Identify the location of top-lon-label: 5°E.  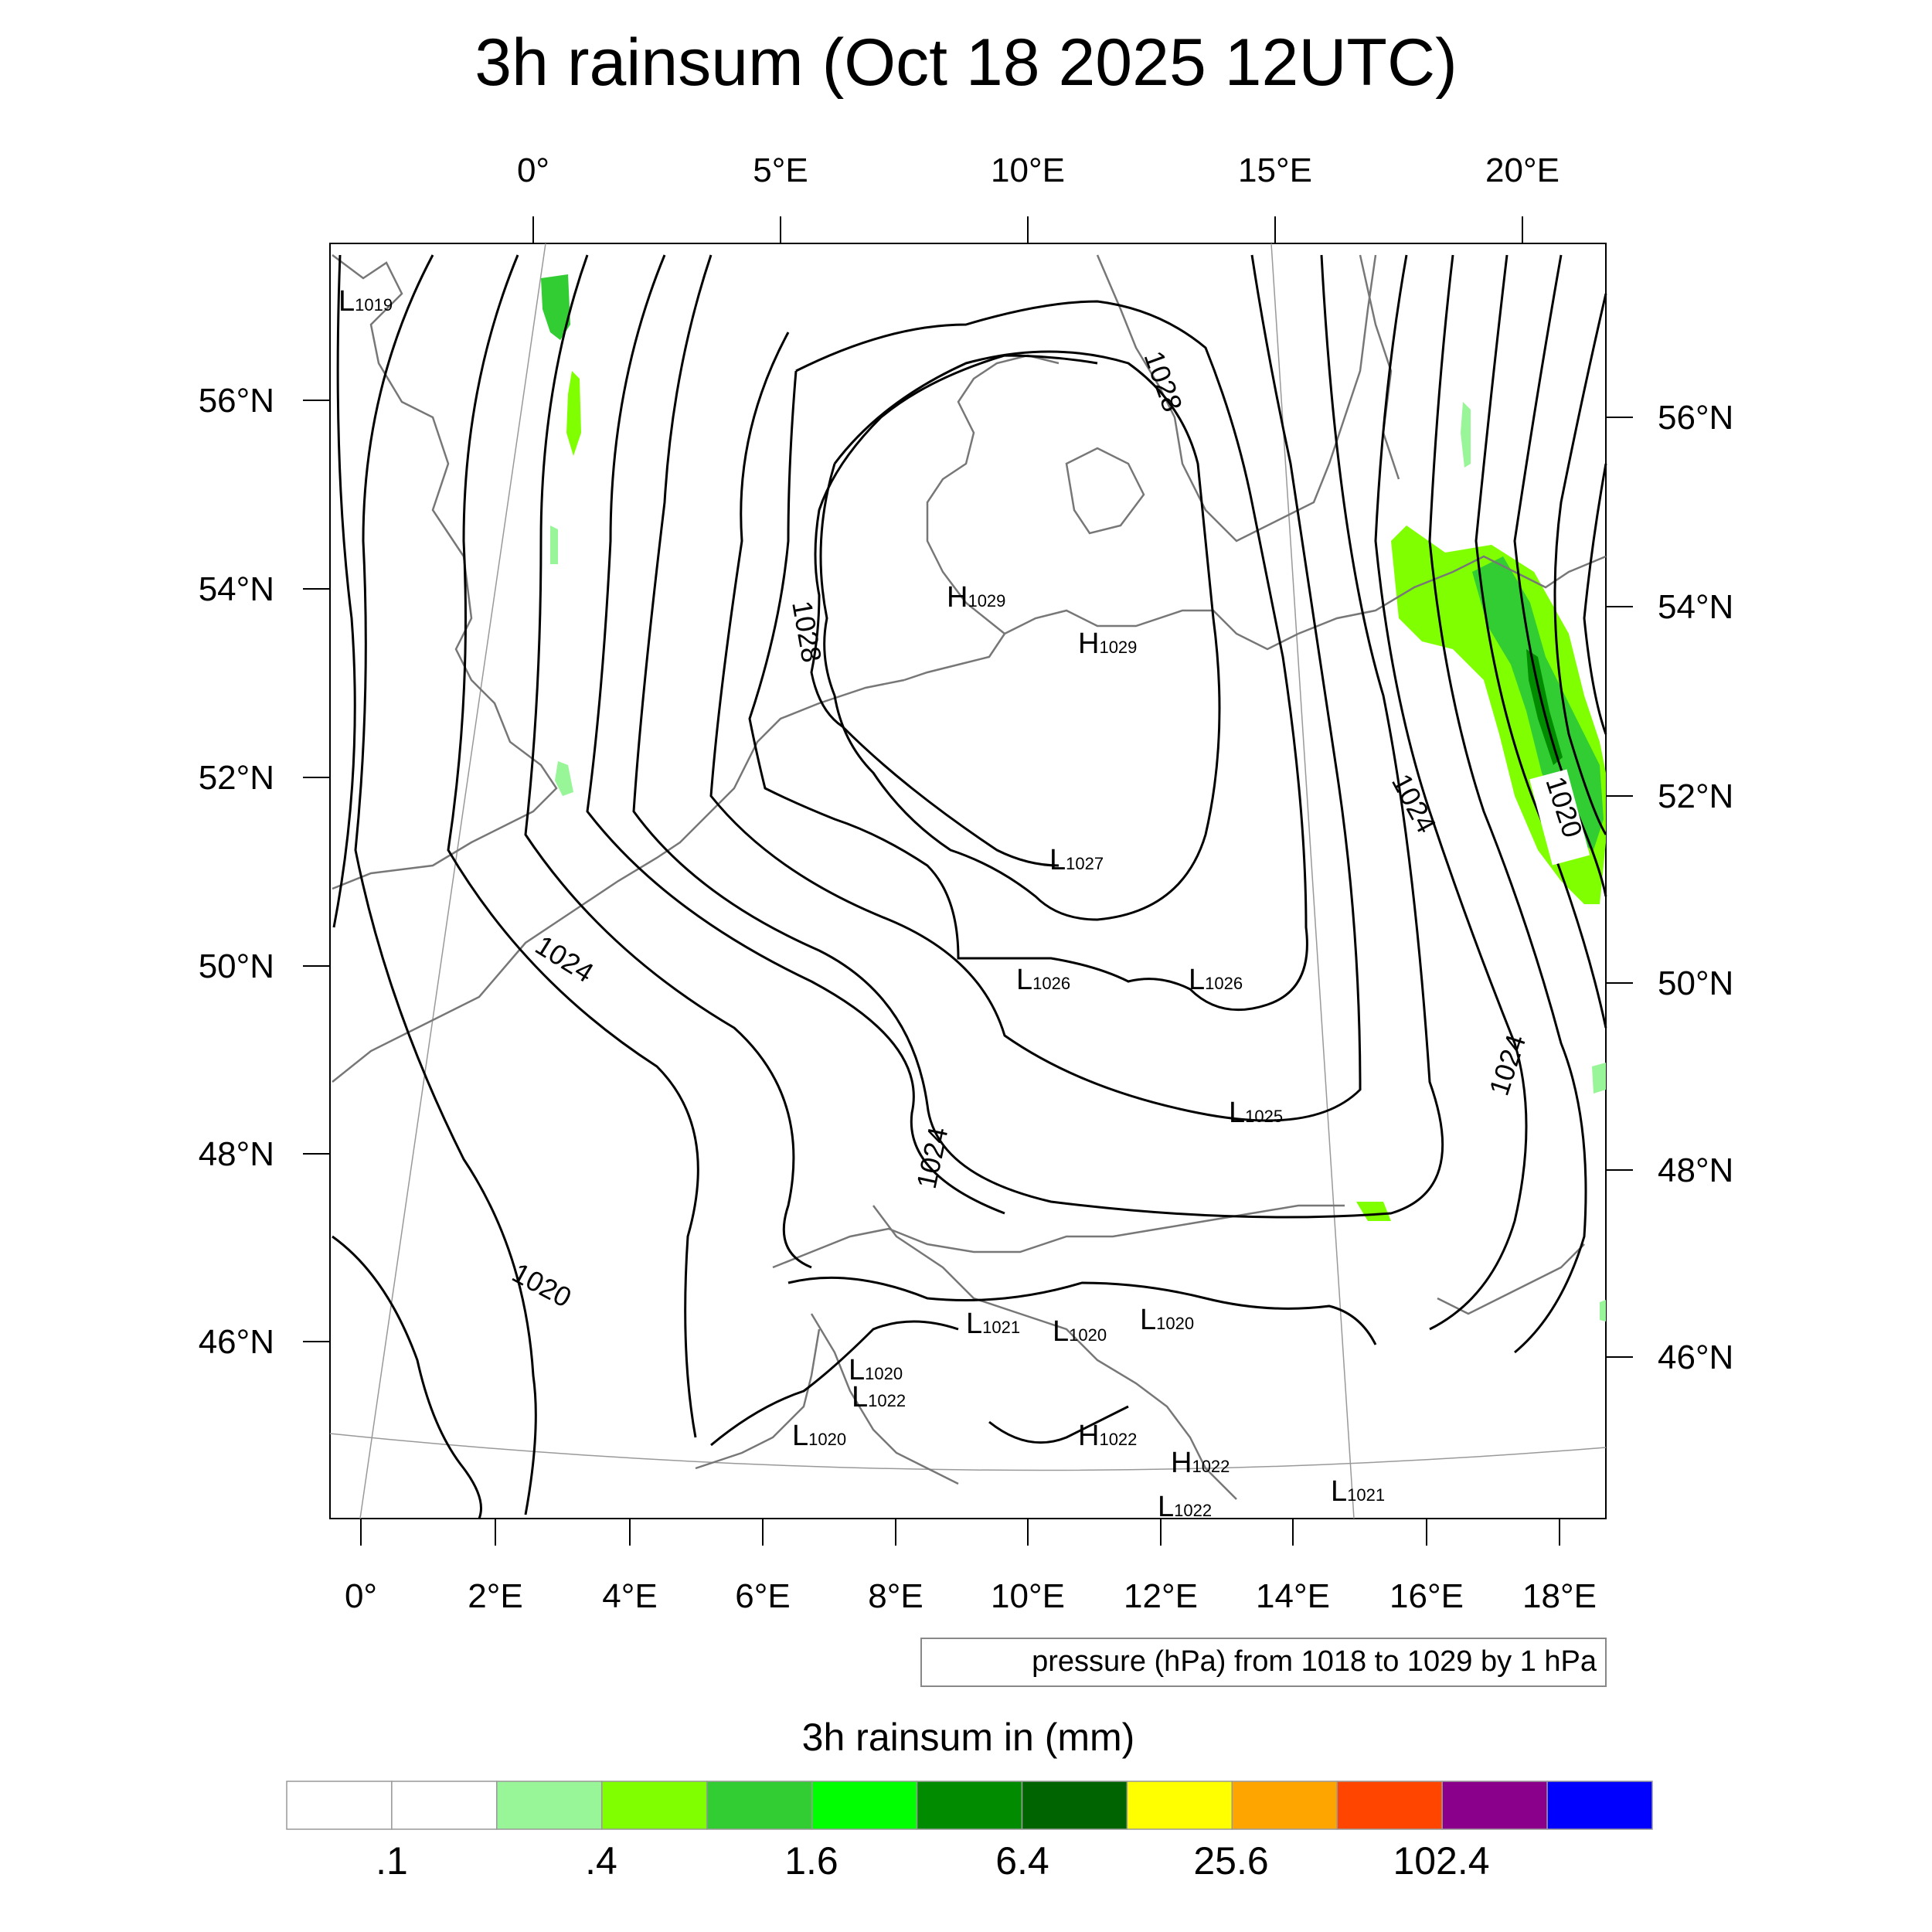
(780, 170).